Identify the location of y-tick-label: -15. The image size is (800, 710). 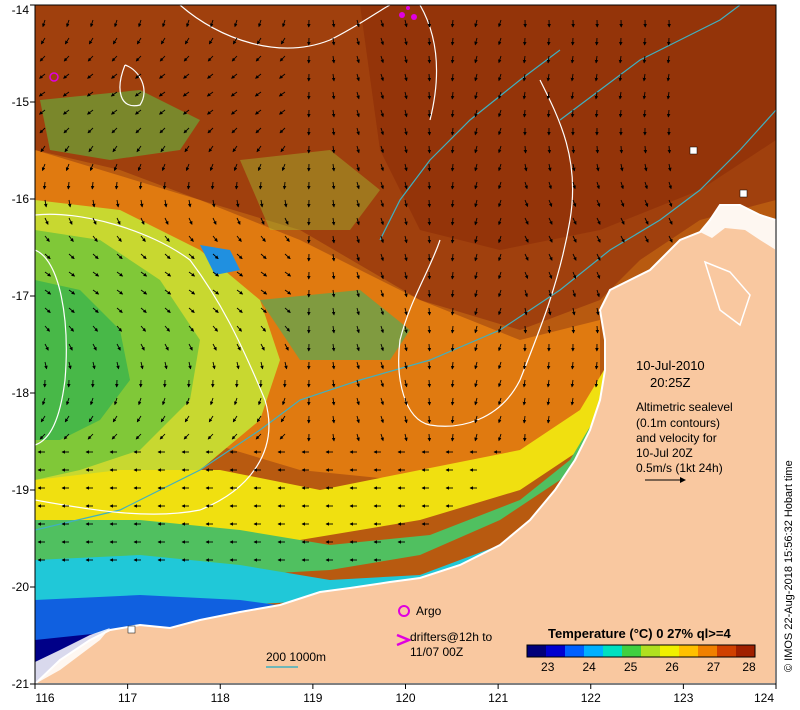
(21, 102).